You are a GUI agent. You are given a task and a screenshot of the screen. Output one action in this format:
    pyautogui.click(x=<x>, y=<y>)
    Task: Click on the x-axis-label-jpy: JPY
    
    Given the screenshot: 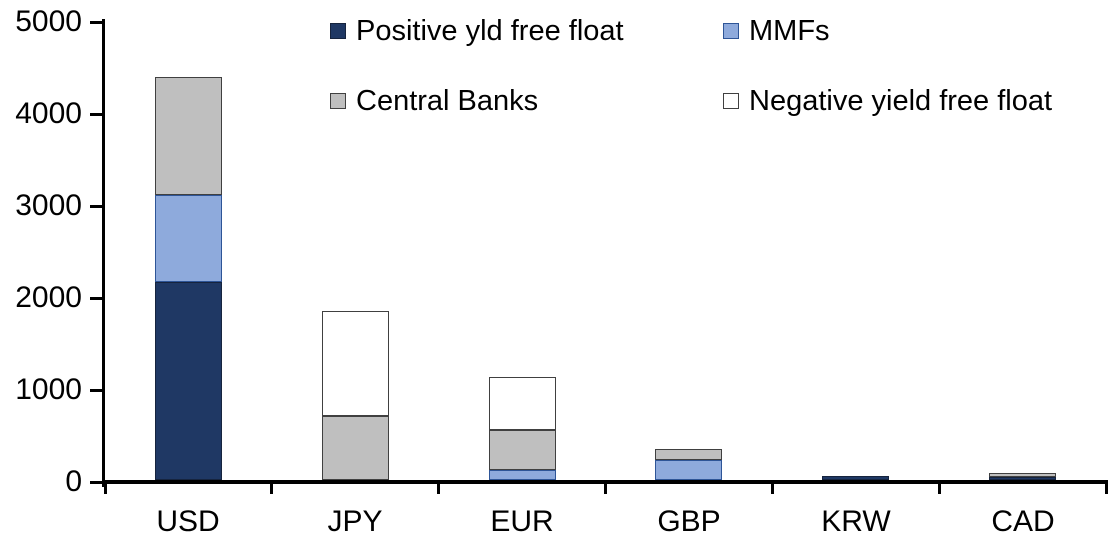 What is the action you would take?
    pyautogui.click(x=355, y=521)
    